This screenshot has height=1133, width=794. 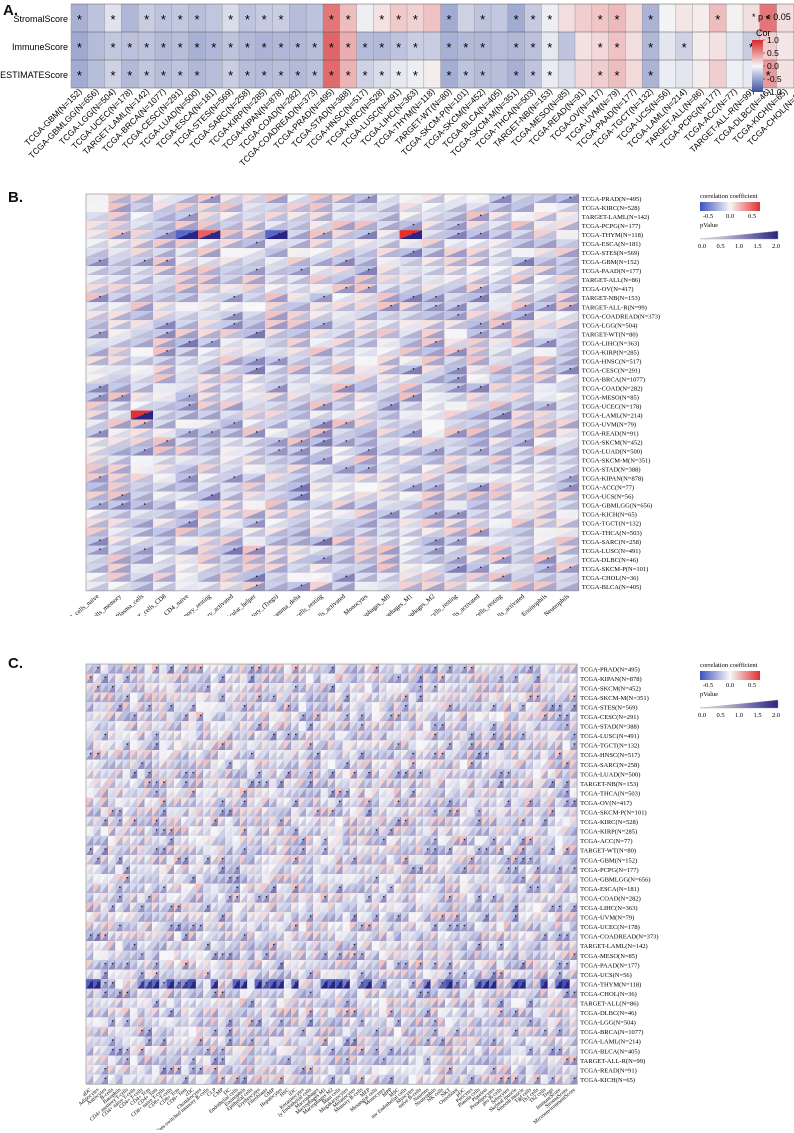 I want to click on row-label: TCGA-LUSC(N=491), so click(x=611, y=551).